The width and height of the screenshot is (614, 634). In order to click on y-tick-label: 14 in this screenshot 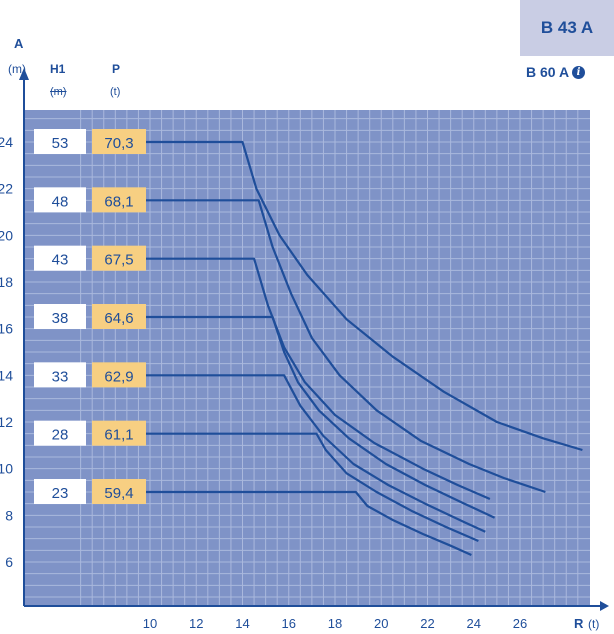, I will do `click(6, 375)`.